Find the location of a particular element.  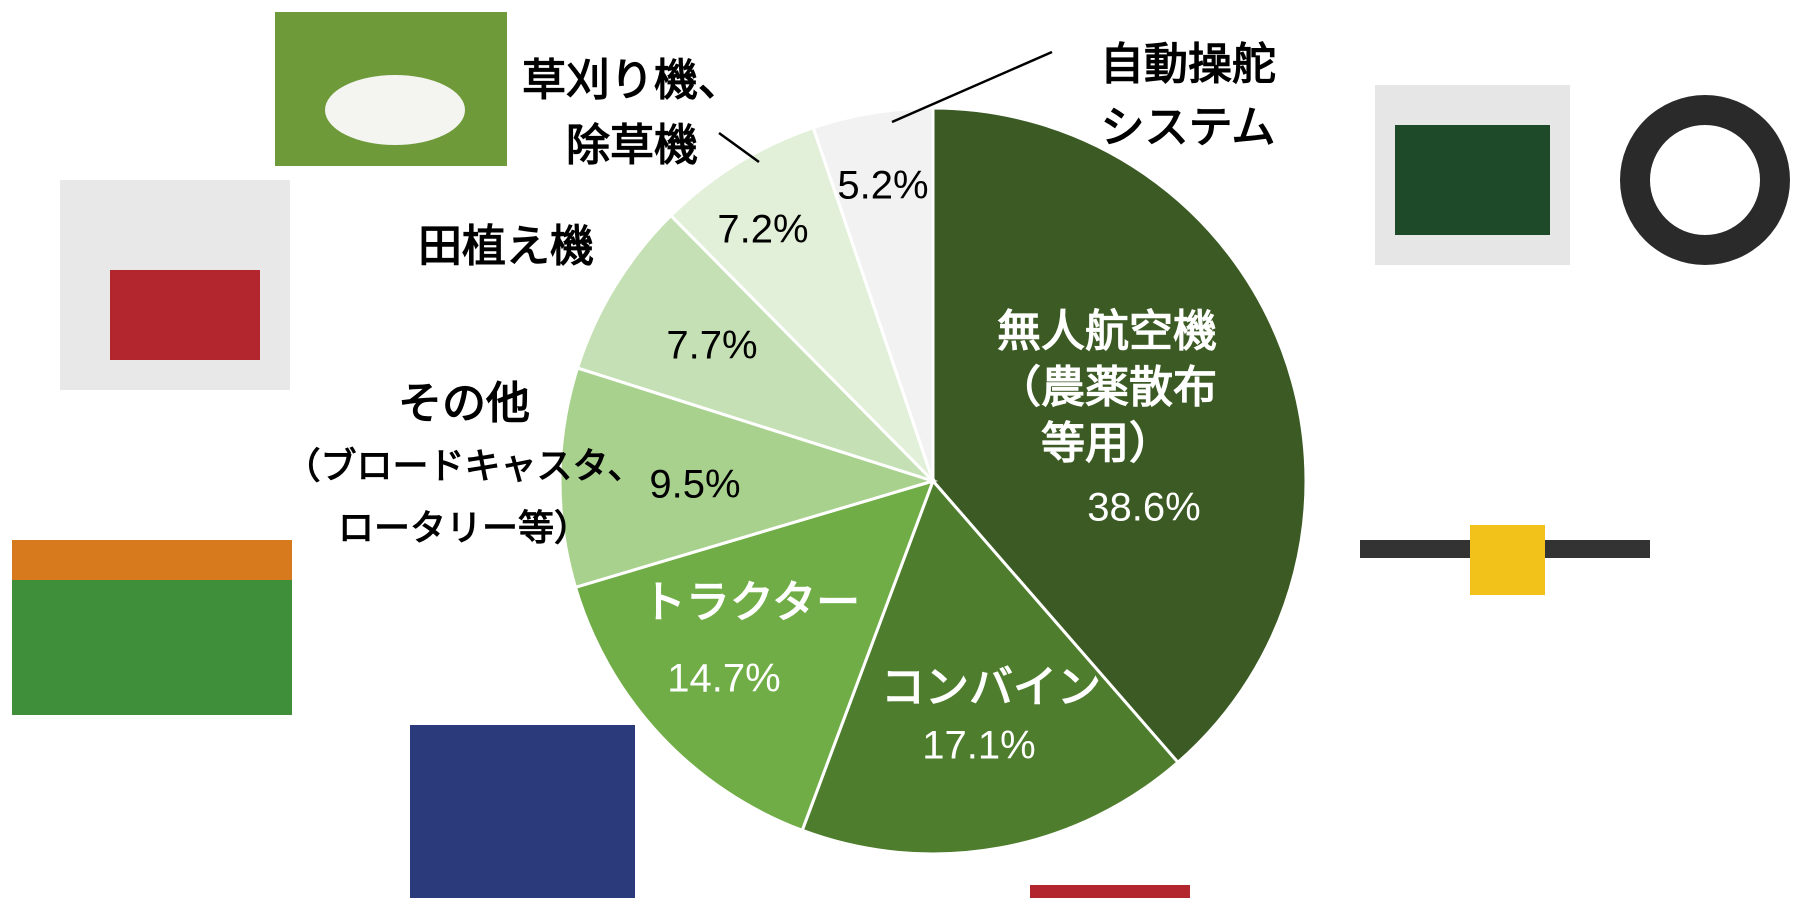

category-label: コンバイン is located at coordinates (991, 687).